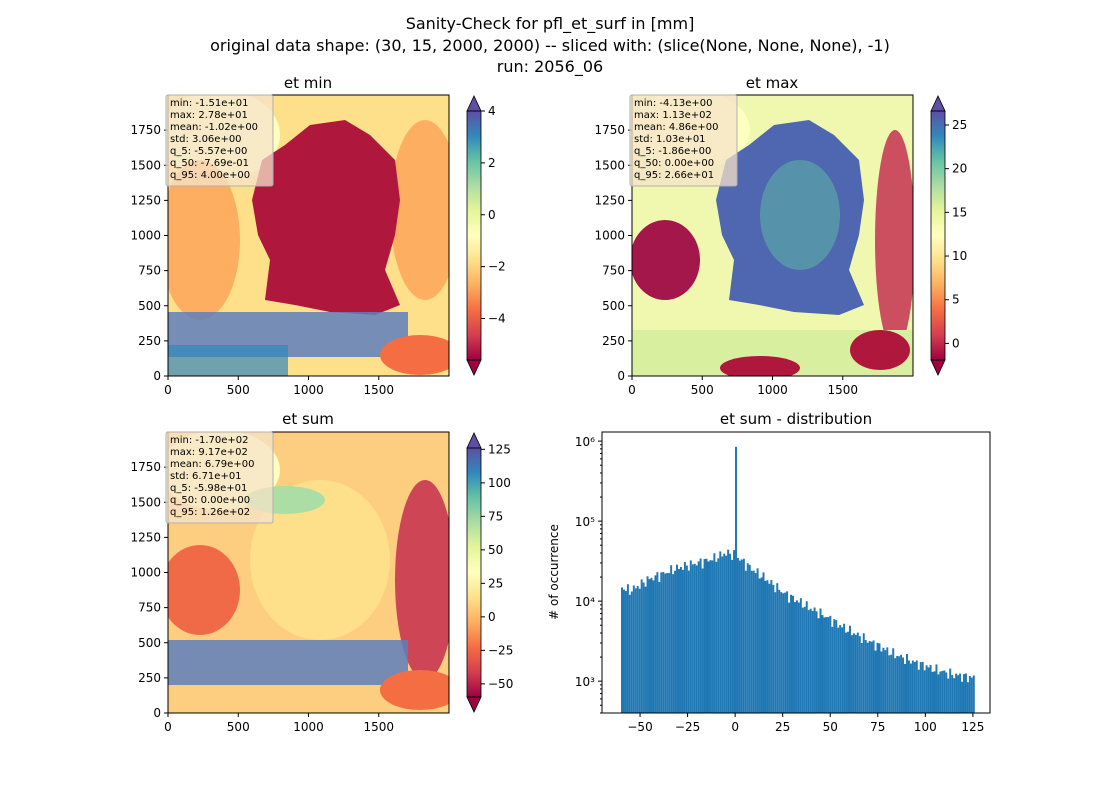 This screenshot has width=1100, height=800. I want to click on colorbar-tick-label: 2, so click(492, 163).